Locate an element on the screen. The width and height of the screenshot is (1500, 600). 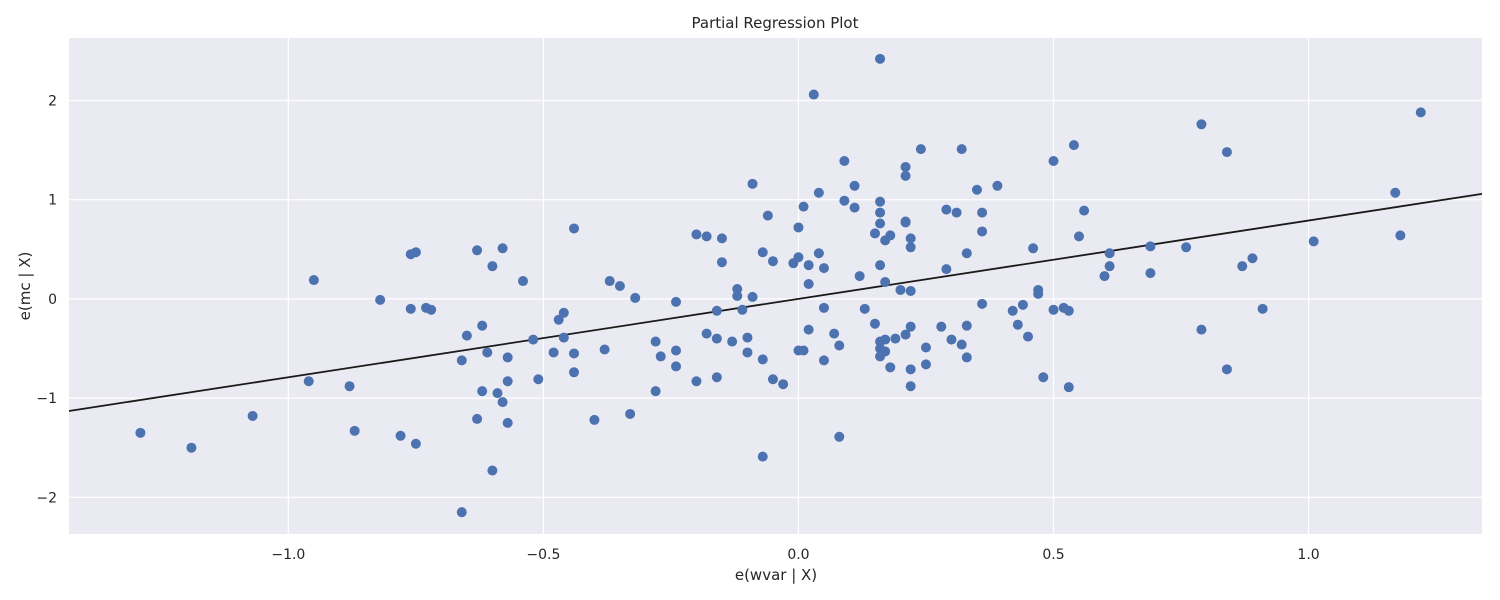
x-tick-label: 0.5 is located at coordinates (1053, 555).